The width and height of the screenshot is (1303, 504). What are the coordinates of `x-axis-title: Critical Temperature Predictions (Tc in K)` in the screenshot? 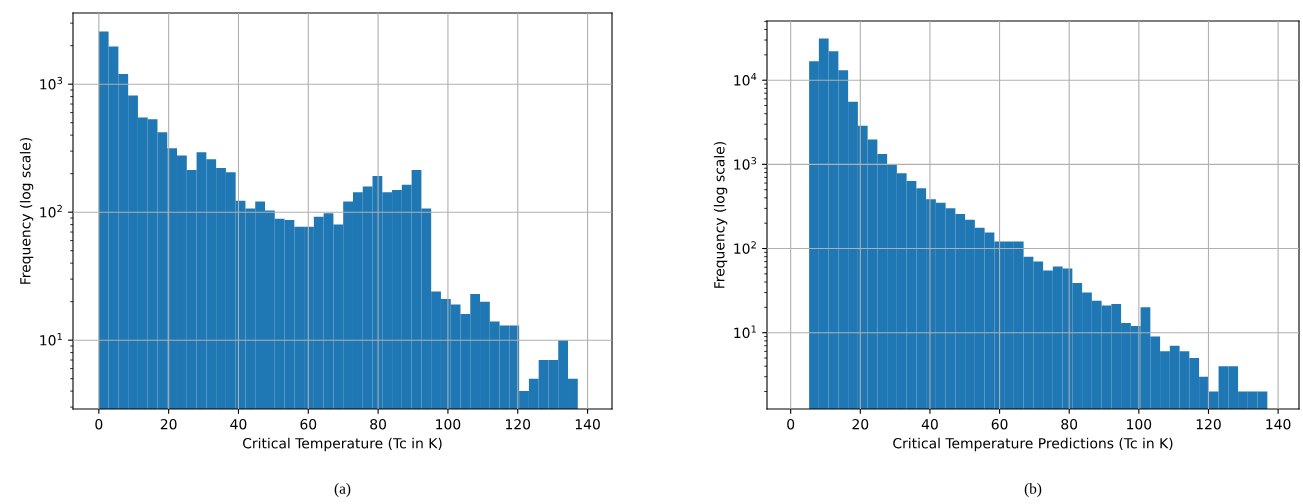 It's located at (1033, 444).